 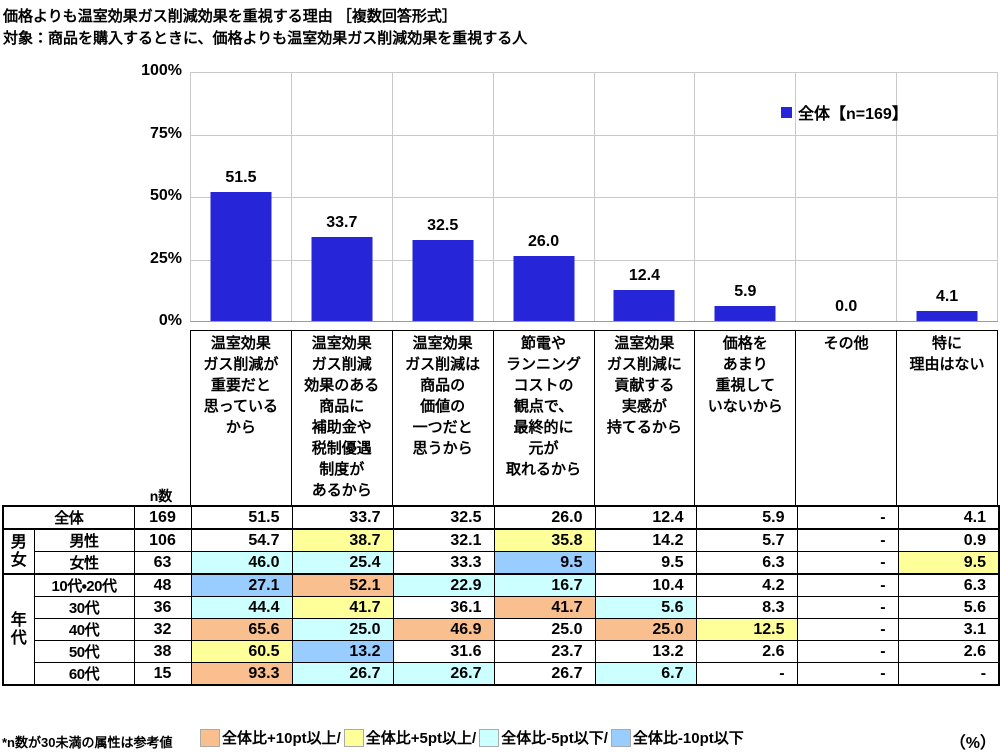 What do you see at coordinates (746, 196) in the screenshot?
I see `chart-column: 5.9` at bounding box center [746, 196].